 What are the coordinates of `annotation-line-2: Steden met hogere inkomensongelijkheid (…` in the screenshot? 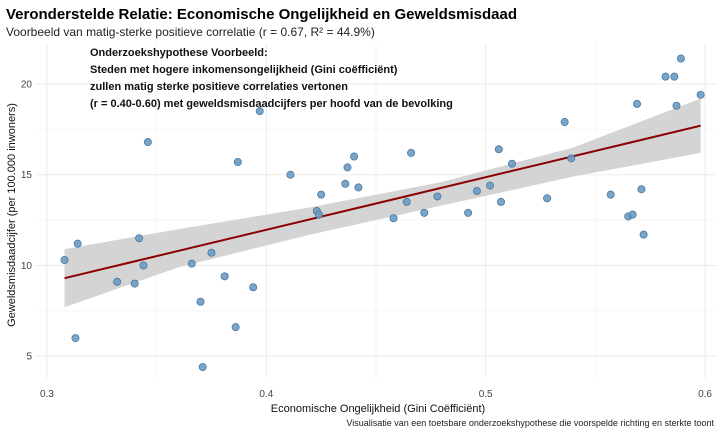 It's located at (244, 70).